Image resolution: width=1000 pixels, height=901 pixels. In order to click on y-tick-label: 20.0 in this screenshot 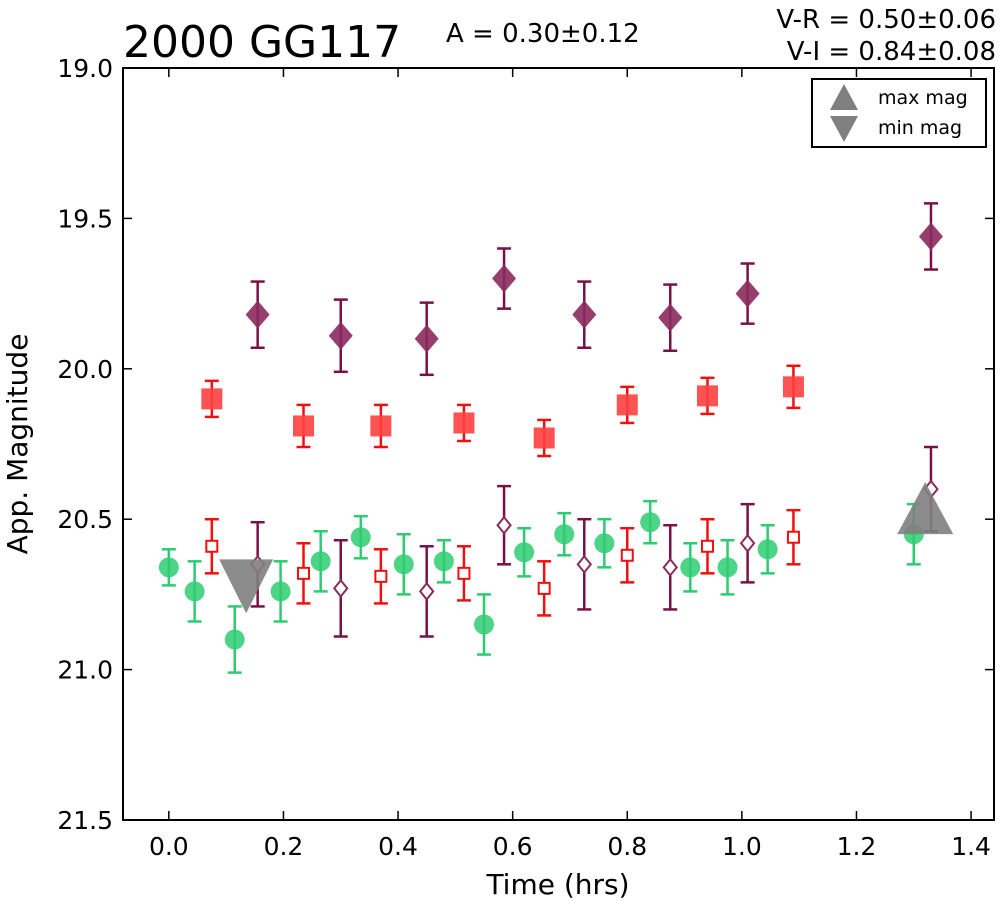, I will do `click(85, 369)`.